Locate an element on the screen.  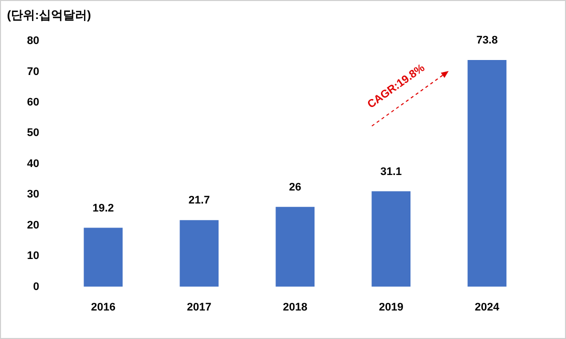
y-tick-label: 60 is located at coordinates (33, 102).